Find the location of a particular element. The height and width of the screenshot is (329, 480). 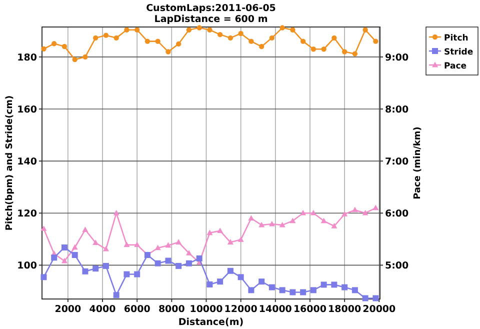

y2-tick-label: 9:00 is located at coordinates (397, 58).